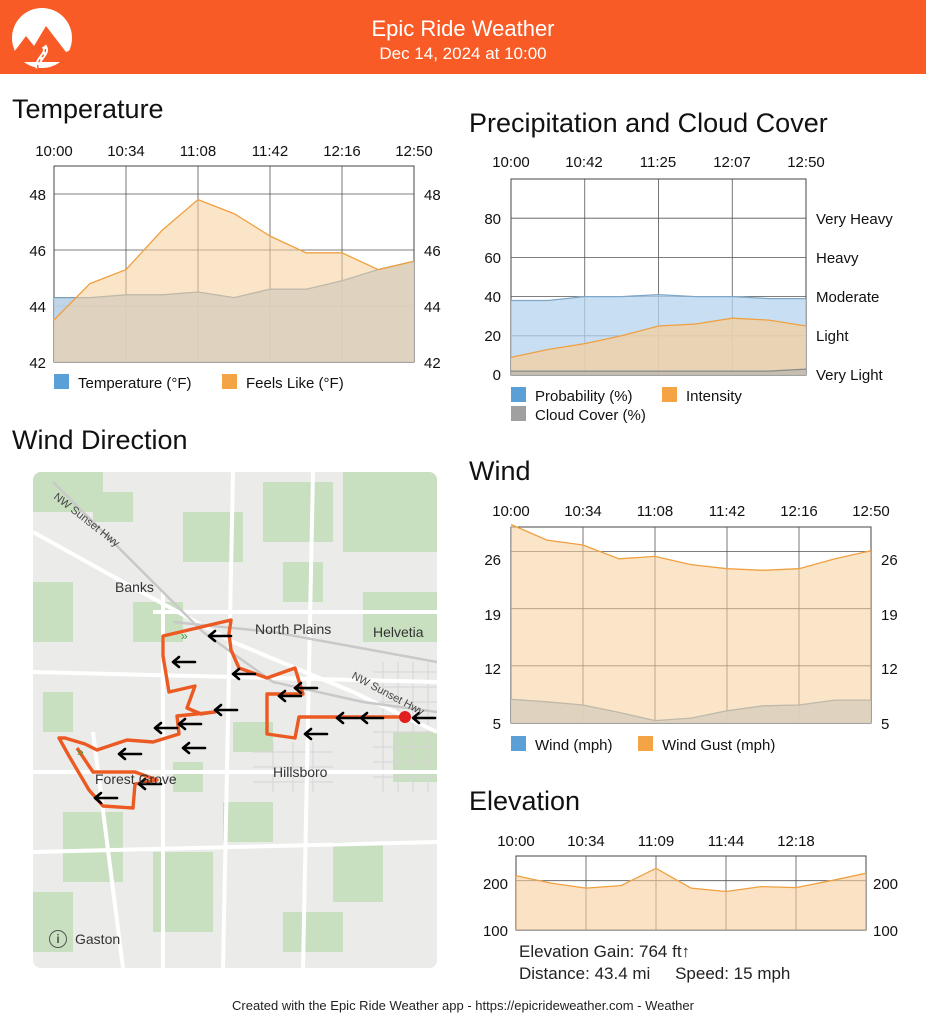  I want to click on precip-y-tick: 20, so click(492, 336).